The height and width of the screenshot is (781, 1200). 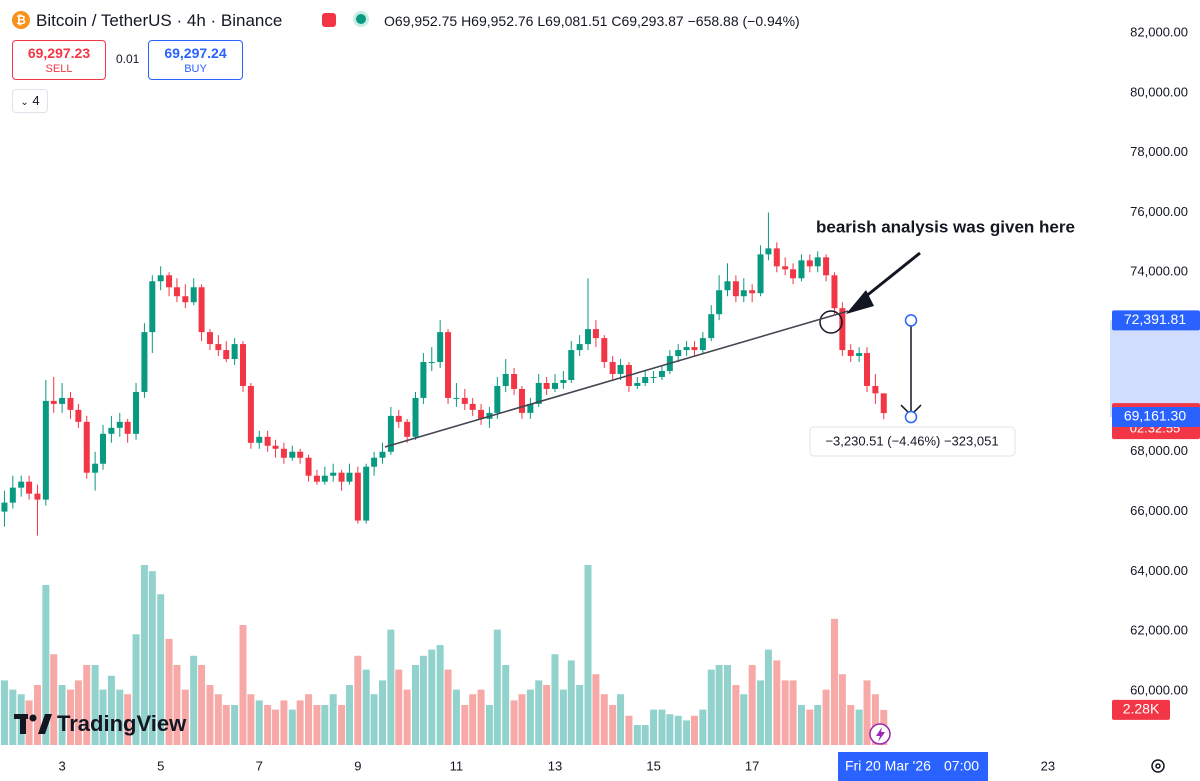 I want to click on buy-button: 69,297.24 BUY, so click(x=195, y=60).